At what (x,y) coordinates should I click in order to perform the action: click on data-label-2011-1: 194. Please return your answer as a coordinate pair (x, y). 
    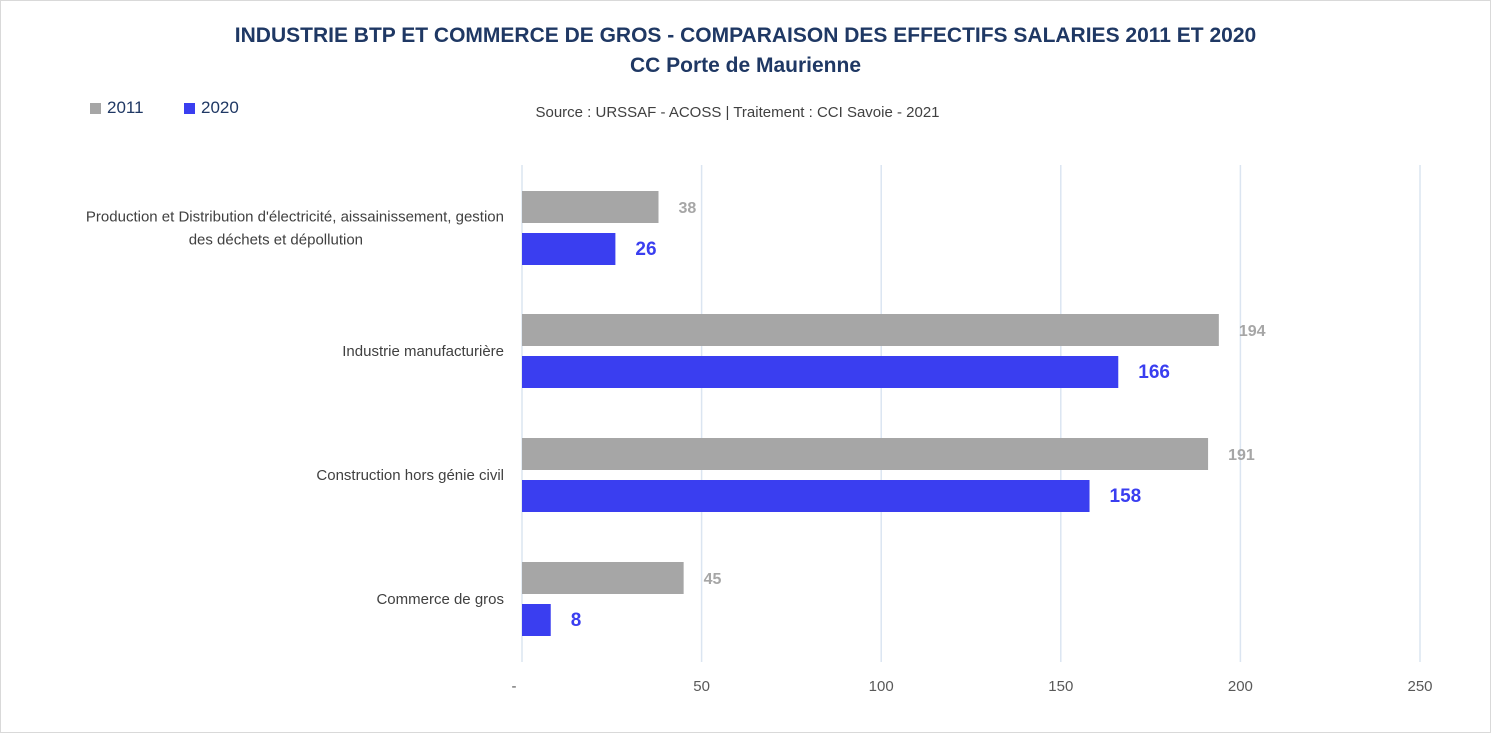
    Looking at the image, I should click on (1252, 331).